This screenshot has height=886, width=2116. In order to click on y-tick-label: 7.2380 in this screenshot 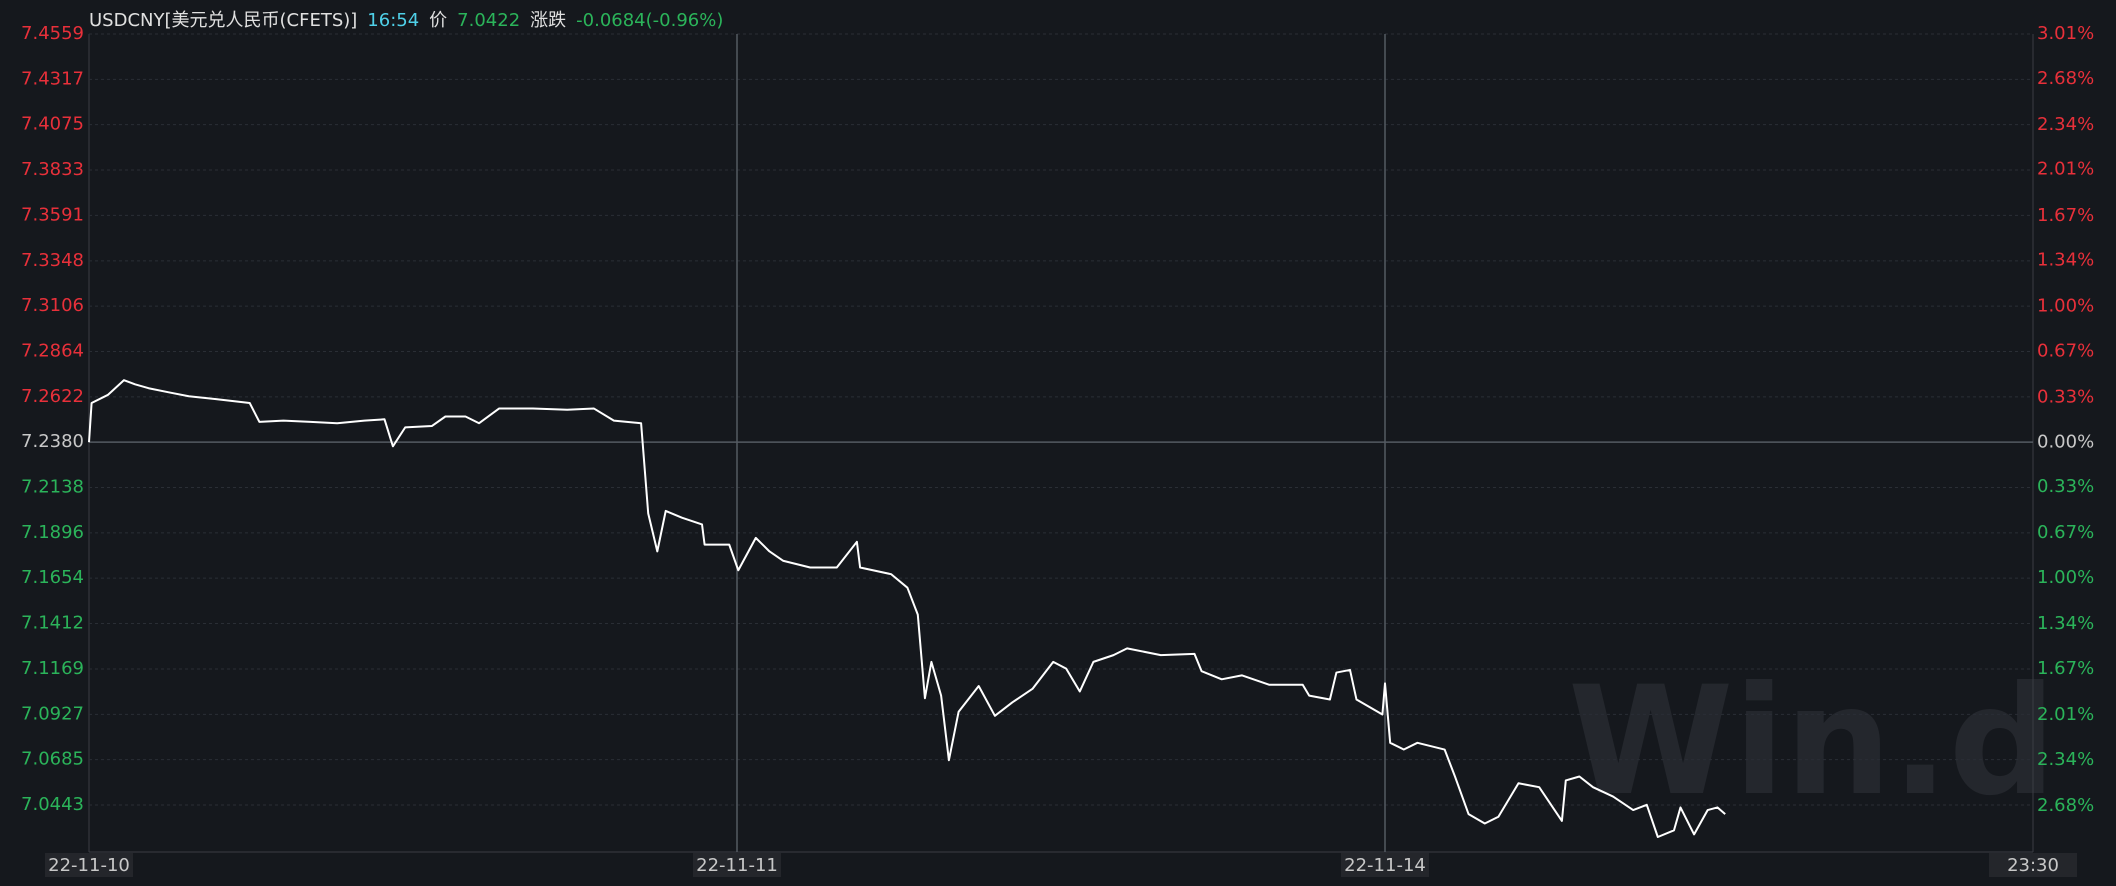, I will do `click(52, 441)`.